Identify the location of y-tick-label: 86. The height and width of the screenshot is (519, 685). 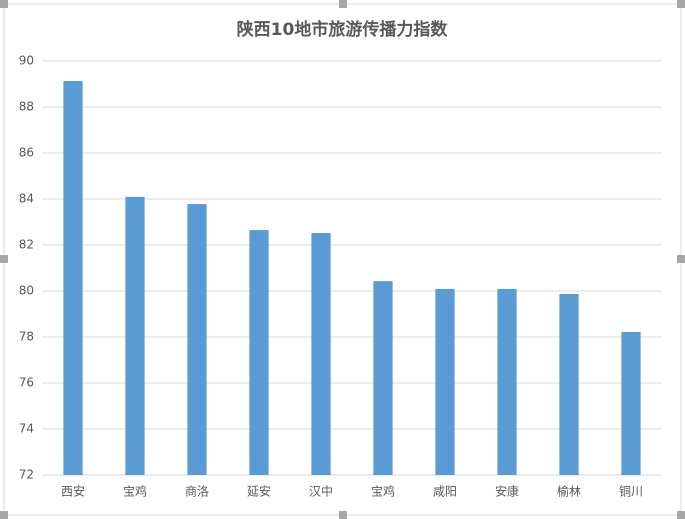
(26, 153).